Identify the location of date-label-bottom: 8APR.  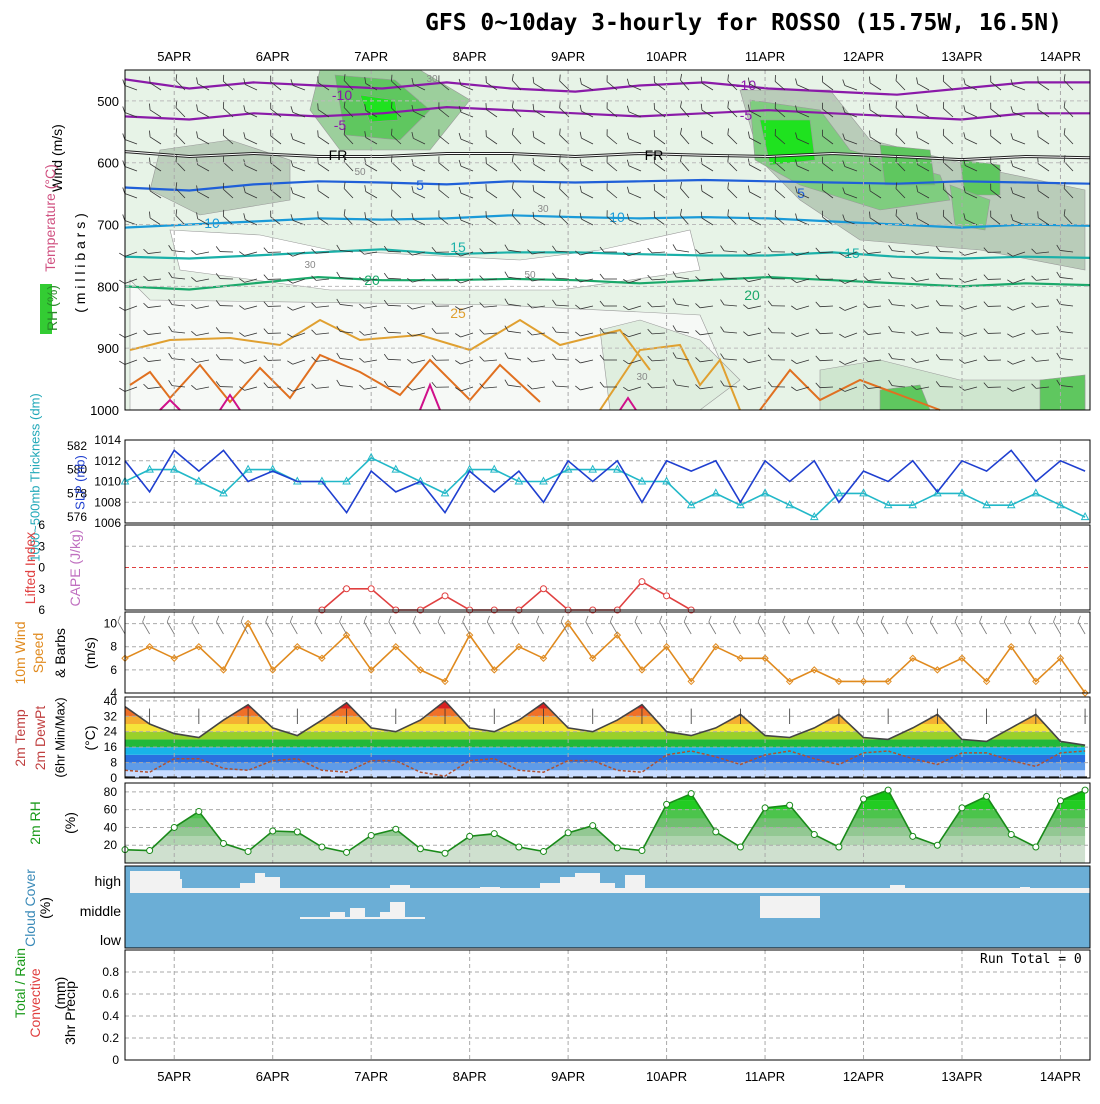
(470, 1076).